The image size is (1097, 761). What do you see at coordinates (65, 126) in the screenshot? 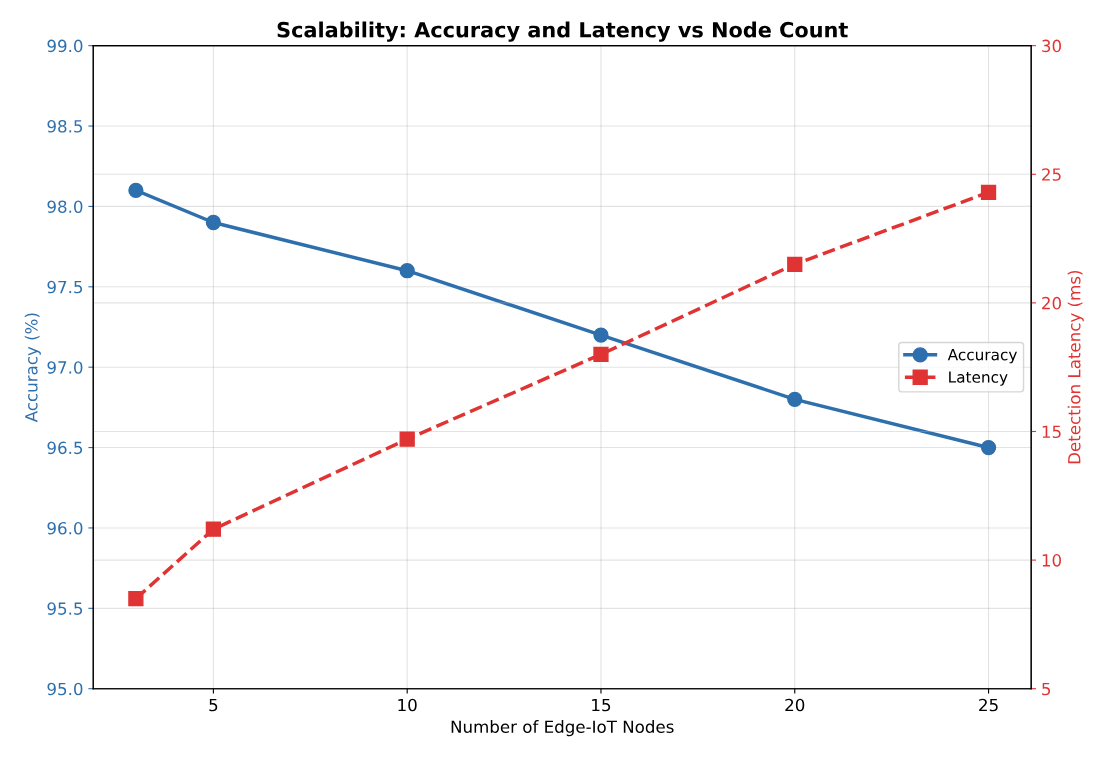
I see `y-tick-label: 98.5` at bounding box center [65, 126].